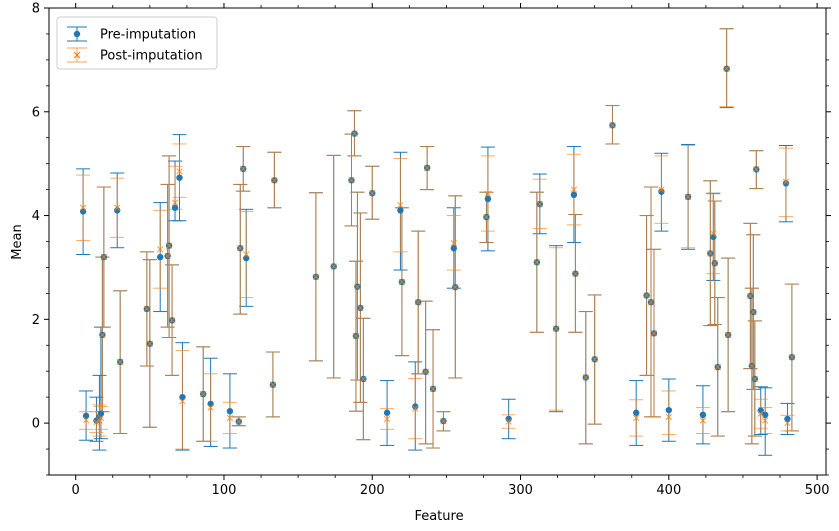 The image size is (839, 531). I want to click on x-tick-label: 0, so click(76, 490).